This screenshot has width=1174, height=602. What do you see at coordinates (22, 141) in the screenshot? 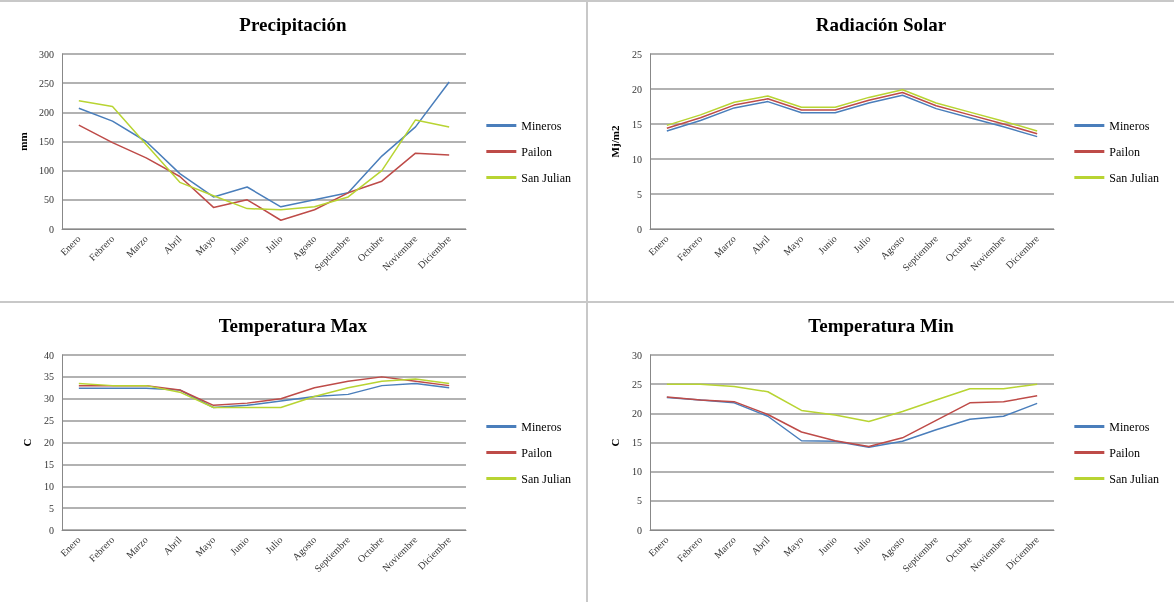
I see `y-axis-title: mm` at bounding box center [22, 141].